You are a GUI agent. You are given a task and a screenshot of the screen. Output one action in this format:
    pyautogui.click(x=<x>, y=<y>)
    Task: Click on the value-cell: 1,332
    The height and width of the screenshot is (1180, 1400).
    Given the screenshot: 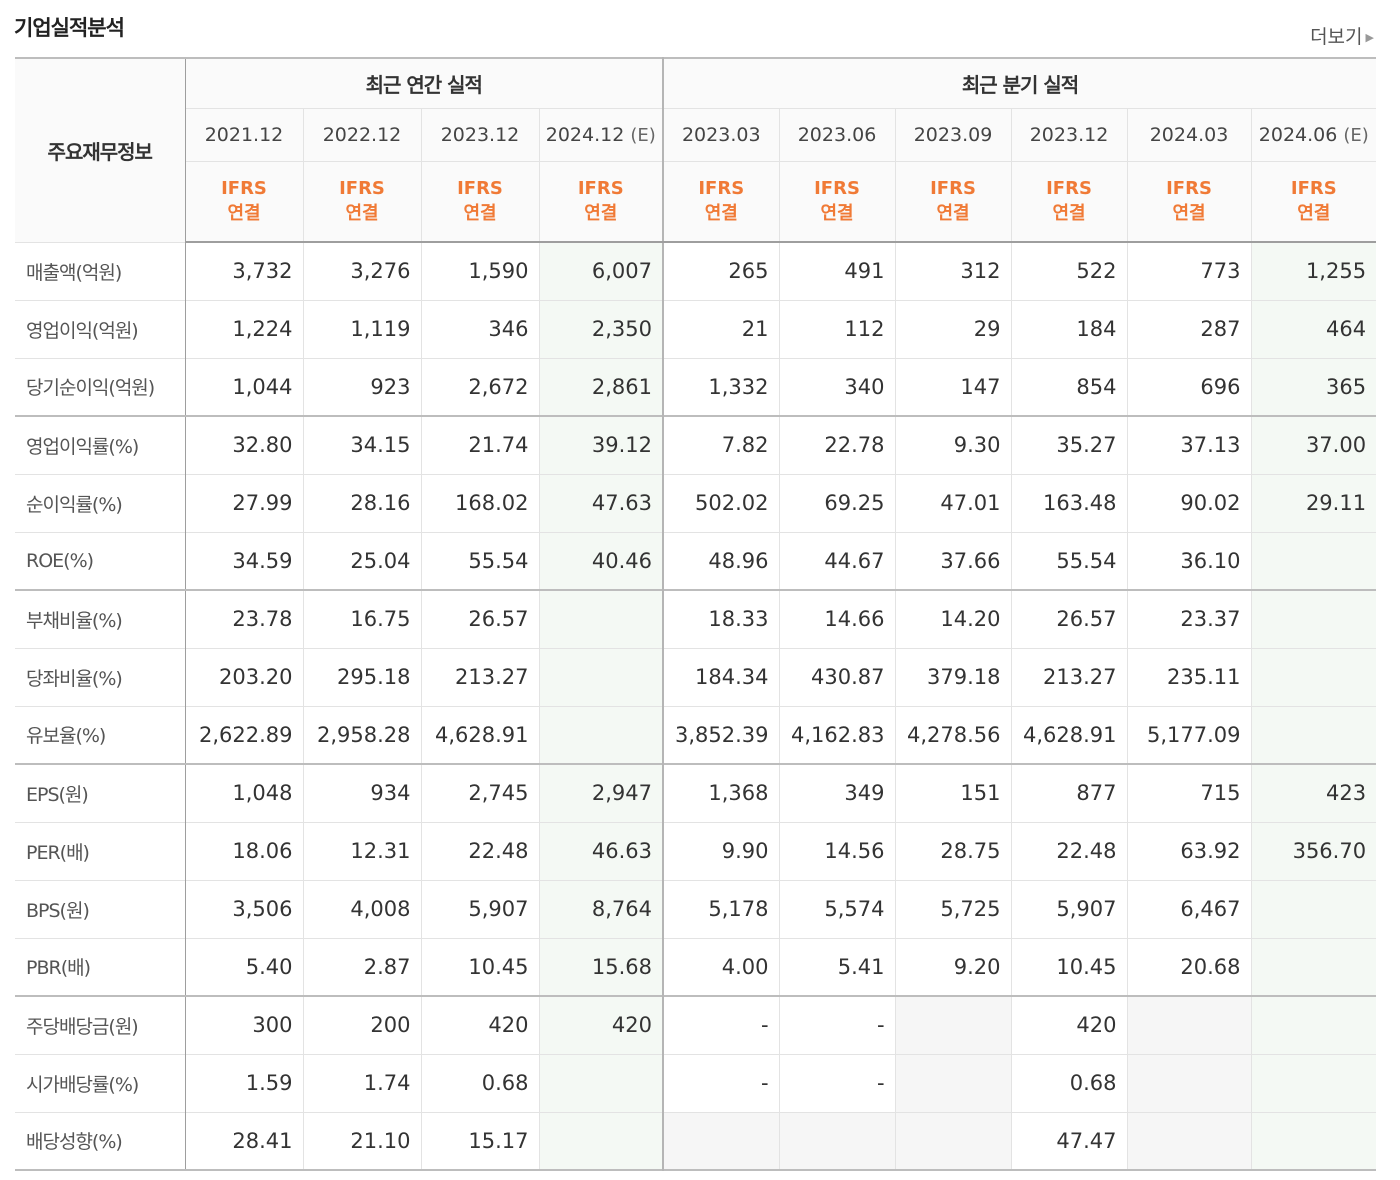 What is the action you would take?
    pyautogui.click(x=721, y=386)
    